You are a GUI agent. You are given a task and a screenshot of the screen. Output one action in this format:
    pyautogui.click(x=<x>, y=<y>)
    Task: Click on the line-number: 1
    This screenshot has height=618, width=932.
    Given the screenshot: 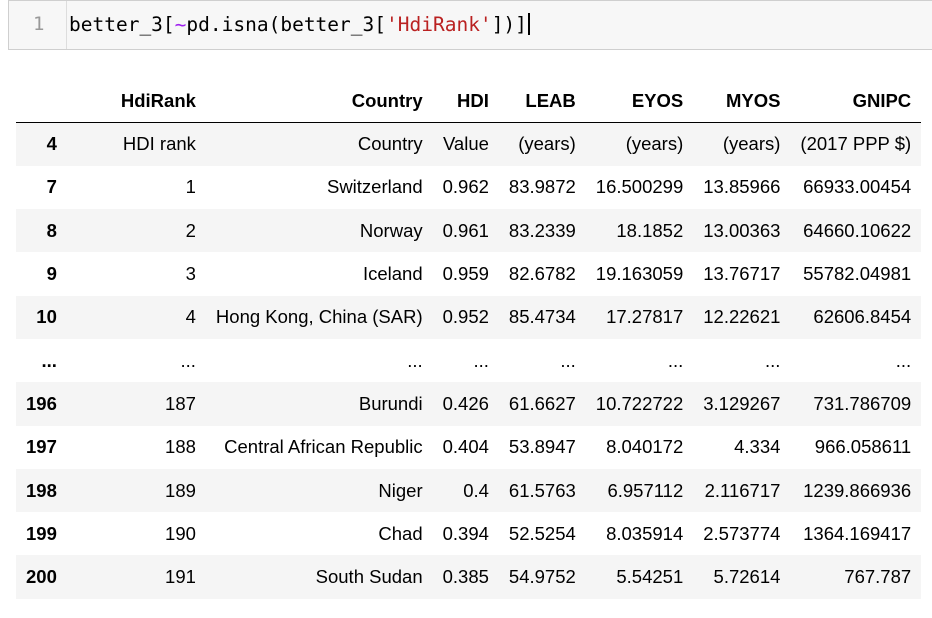 What is the action you would take?
    pyautogui.click(x=39, y=24)
    